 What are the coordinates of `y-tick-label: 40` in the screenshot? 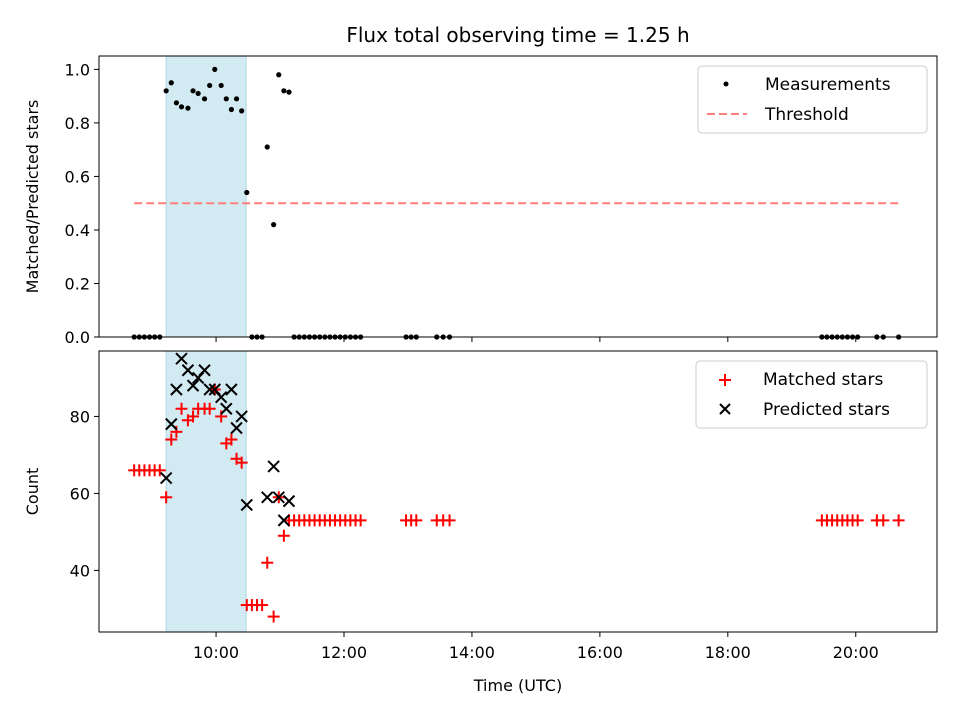 It's located at (80, 570).